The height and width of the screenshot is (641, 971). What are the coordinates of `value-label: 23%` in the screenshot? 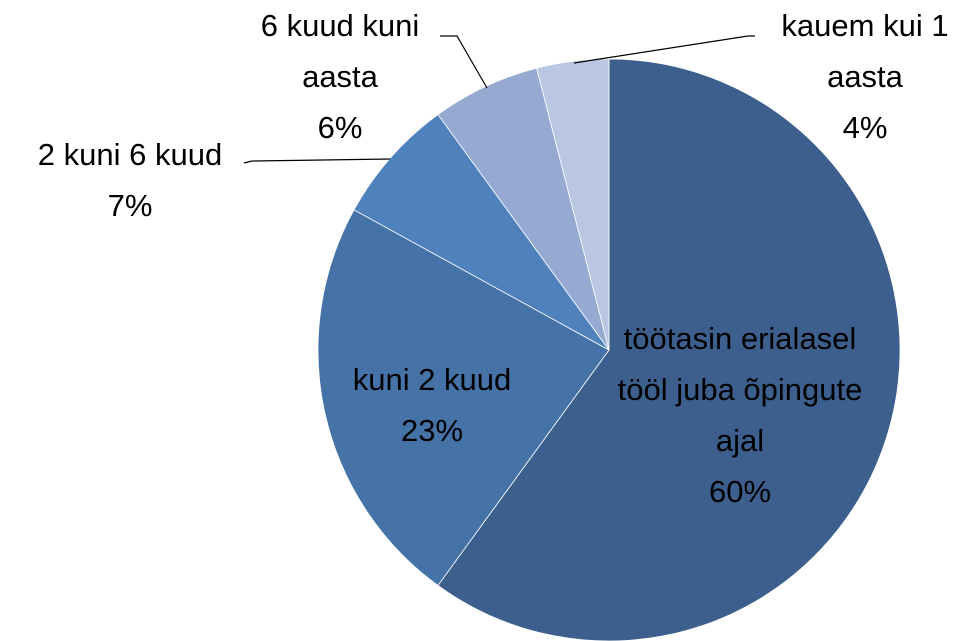 It's located at (432, 430).